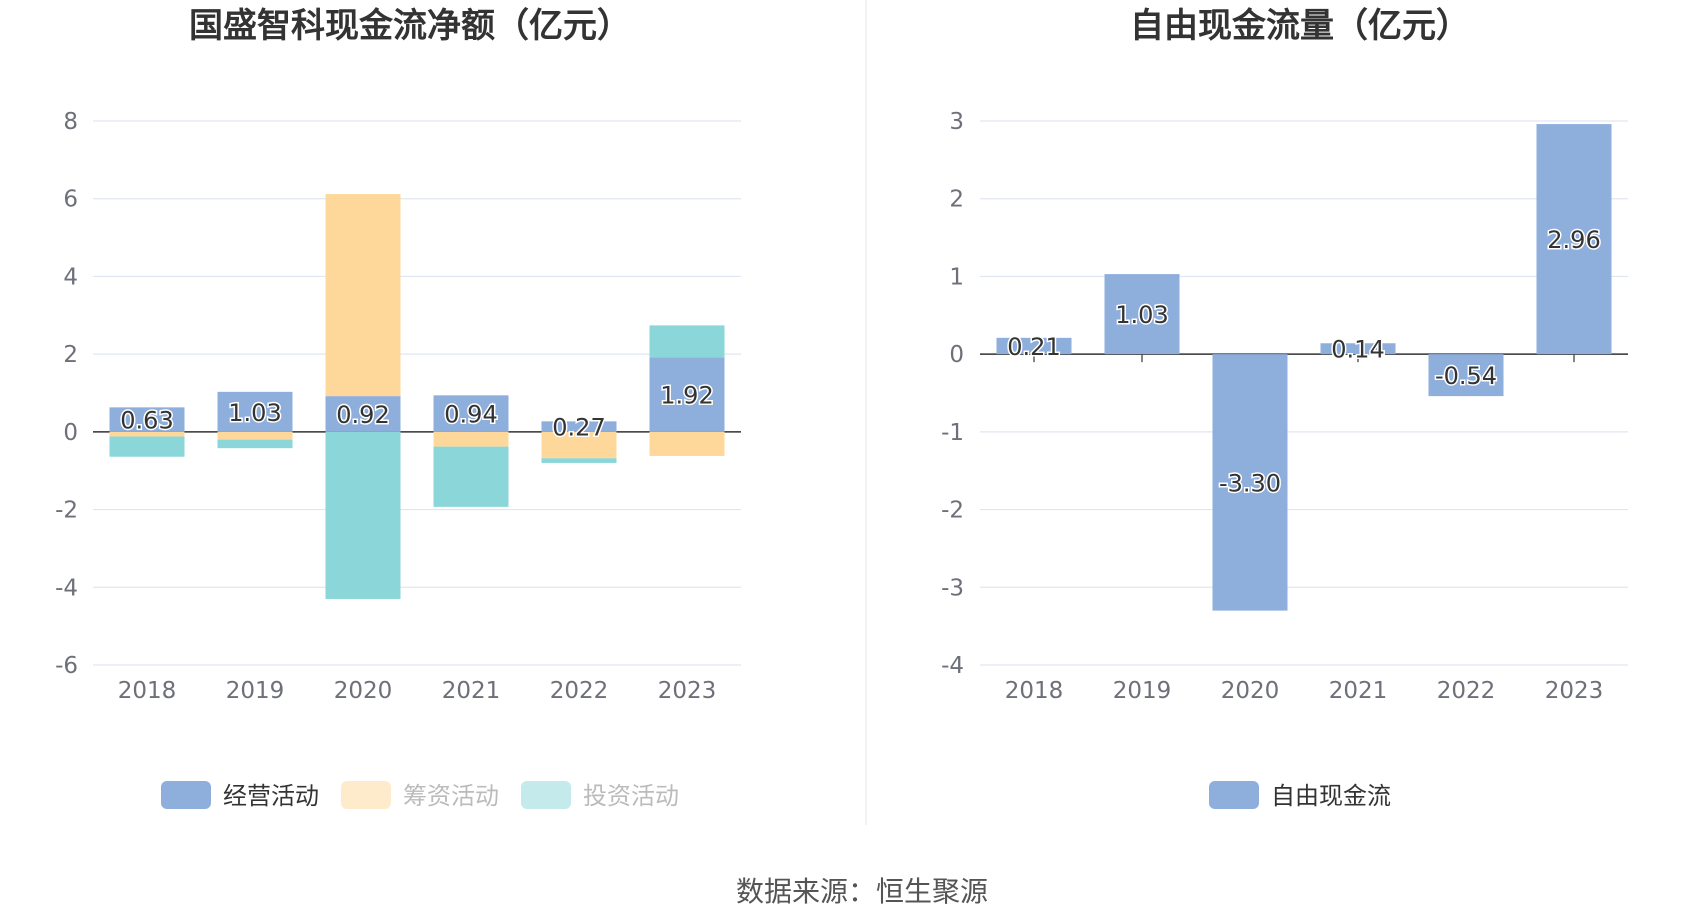  Describe the element at coordinates (70, 200) in the screenshot. I see `y-tick-label: 6` at that location.